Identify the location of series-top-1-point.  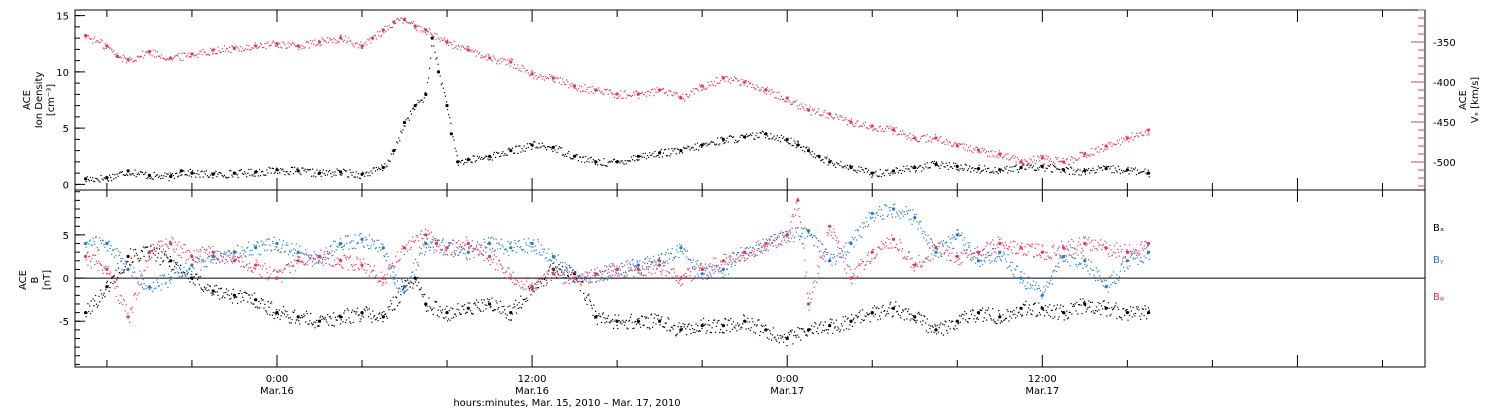
(575, 86).